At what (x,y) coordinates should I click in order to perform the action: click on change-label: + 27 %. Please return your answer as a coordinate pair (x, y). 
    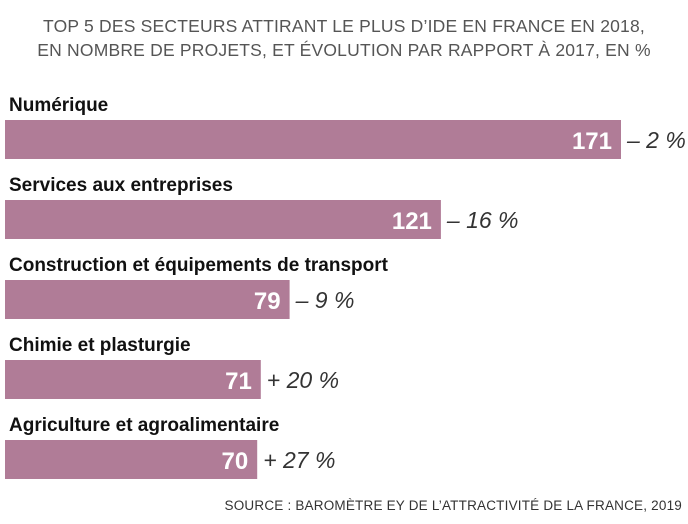
    Looking at the image, I should click on (299, 460).